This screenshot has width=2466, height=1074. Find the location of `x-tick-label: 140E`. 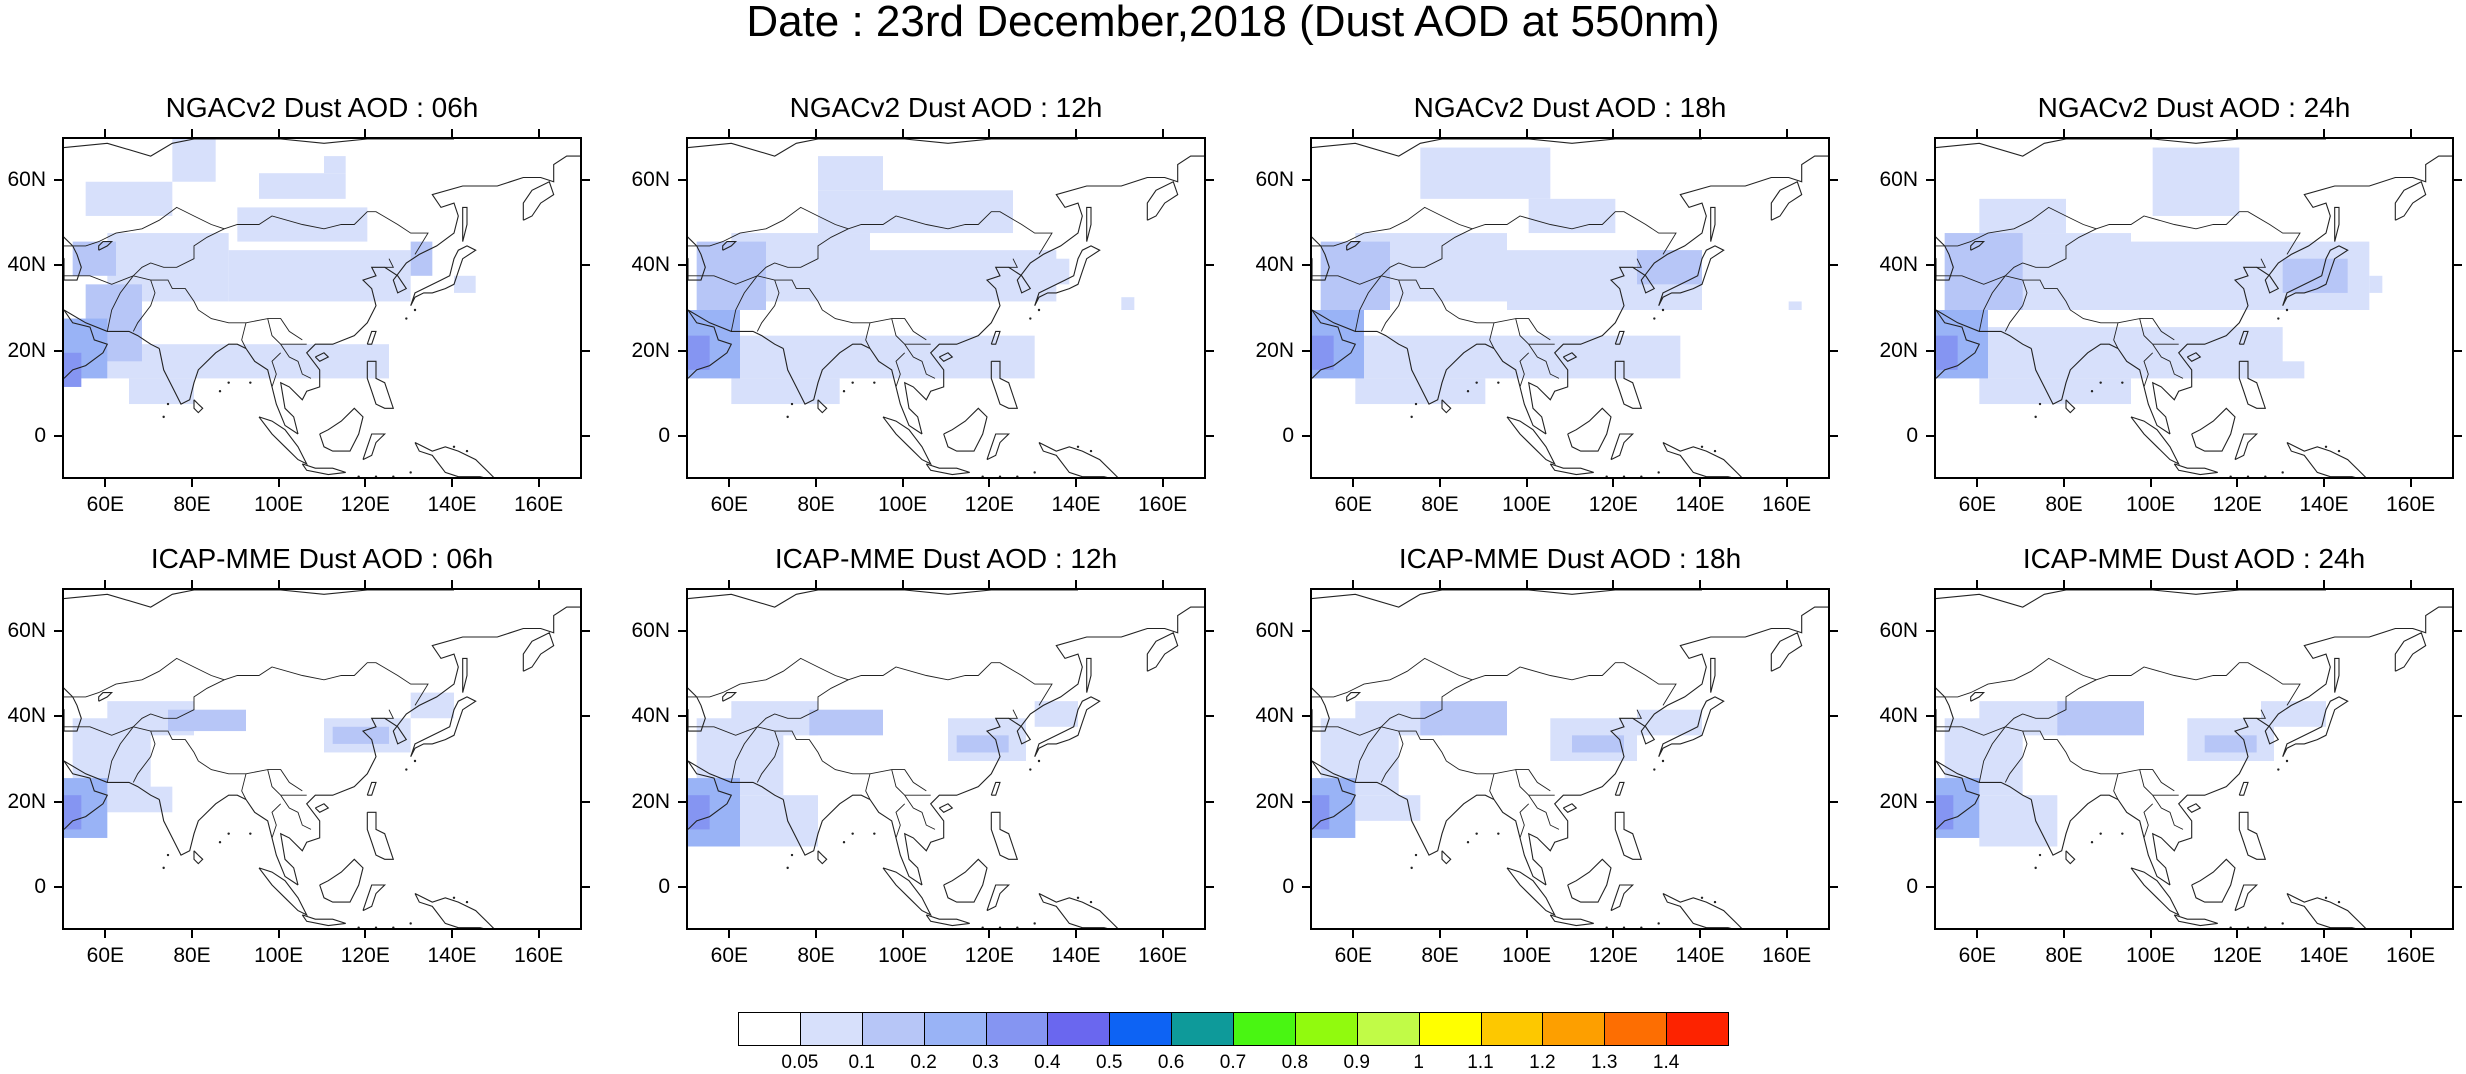

x-tick-label: 140E is located at coordinates (452, 504).